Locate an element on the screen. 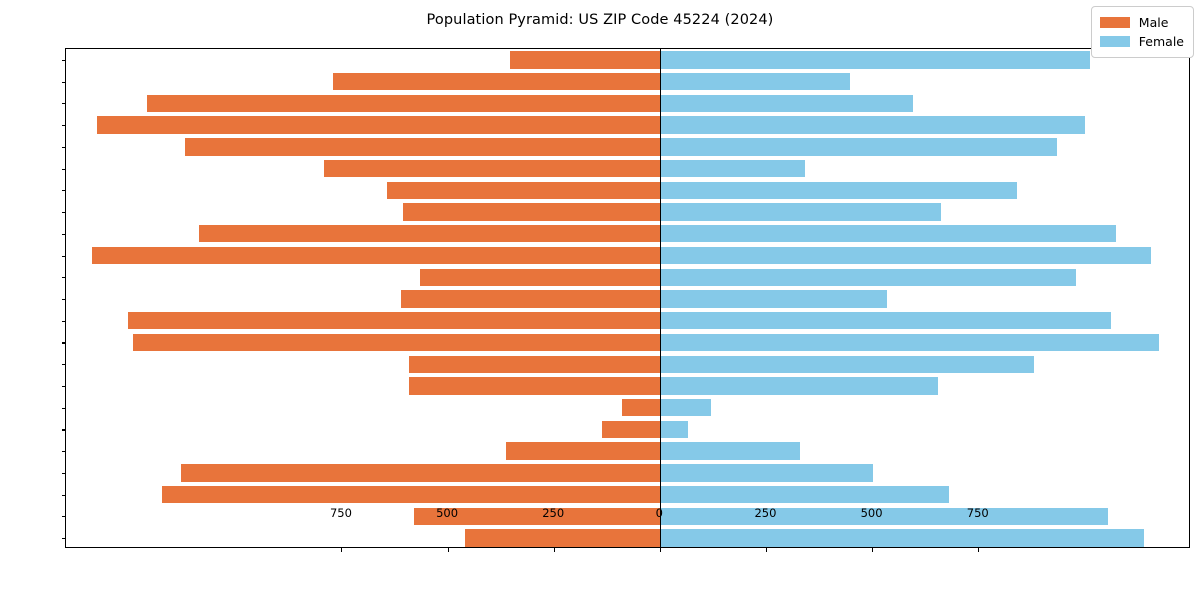  legend-swatch-male is located at coordinates (1114, 22).